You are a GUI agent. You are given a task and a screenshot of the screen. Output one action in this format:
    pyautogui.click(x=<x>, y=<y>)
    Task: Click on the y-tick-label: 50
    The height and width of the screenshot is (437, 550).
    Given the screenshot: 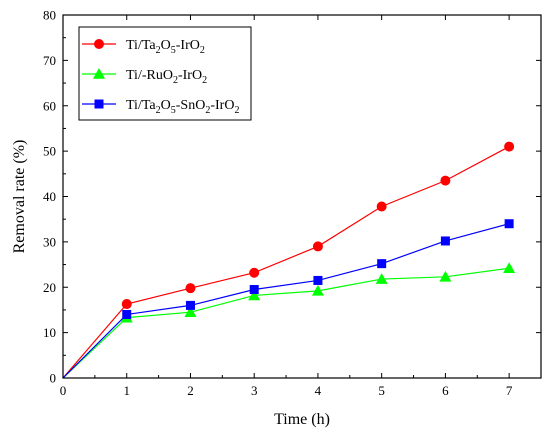 What is the action you would take?
    pyautogui.click(x=49, y=151)
    